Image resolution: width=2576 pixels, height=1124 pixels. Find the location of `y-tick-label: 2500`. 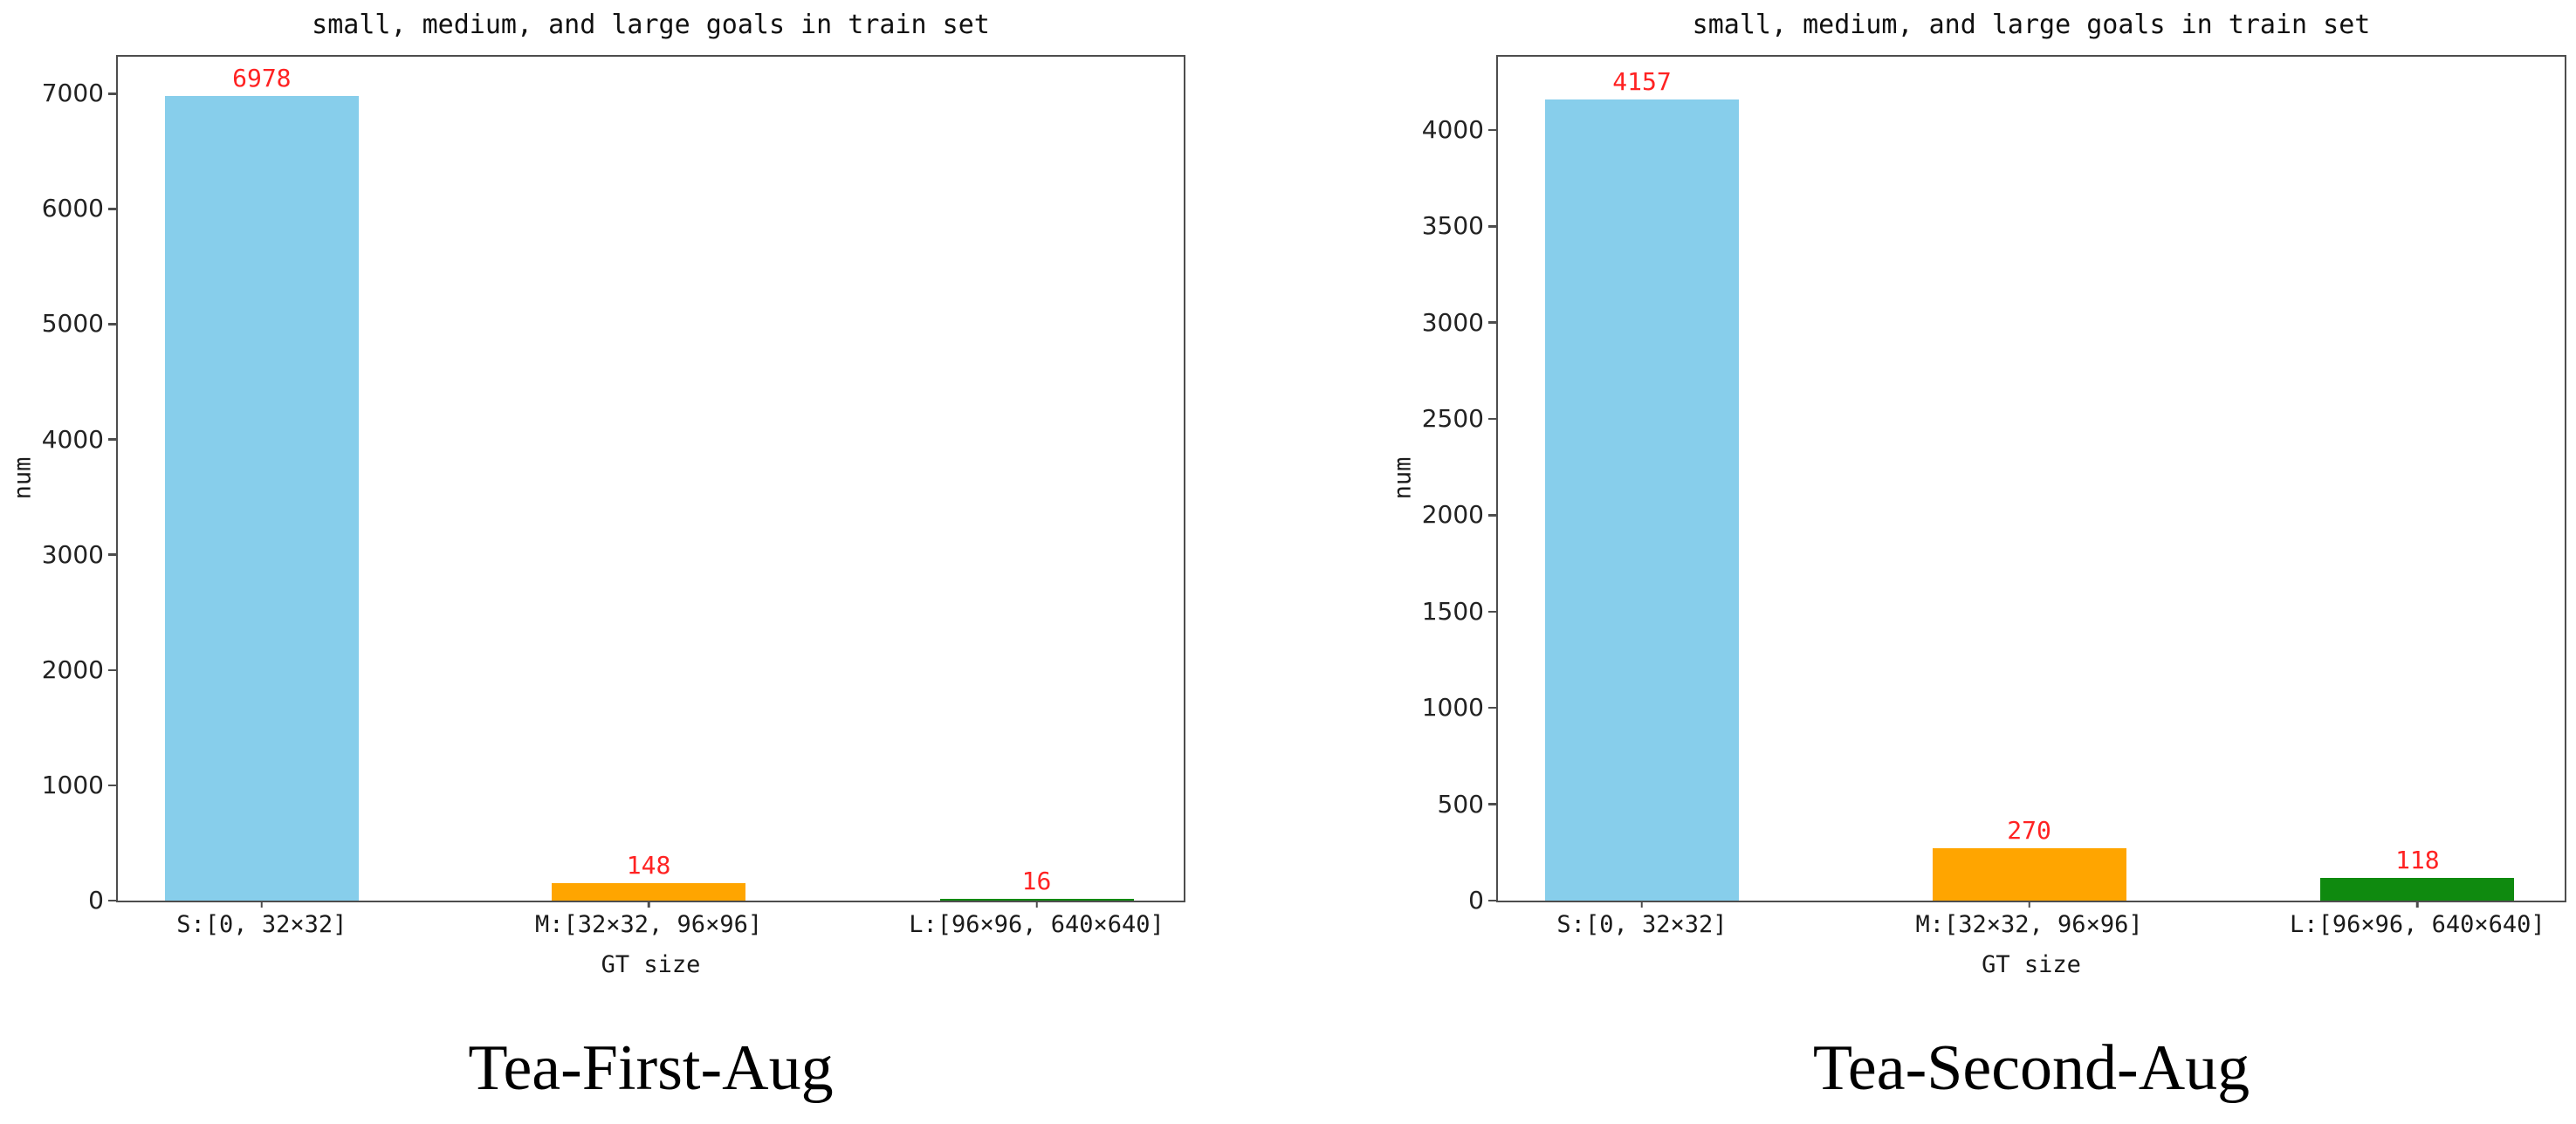

y-tick-label: 2500 is located at coordinates (1453, 419).